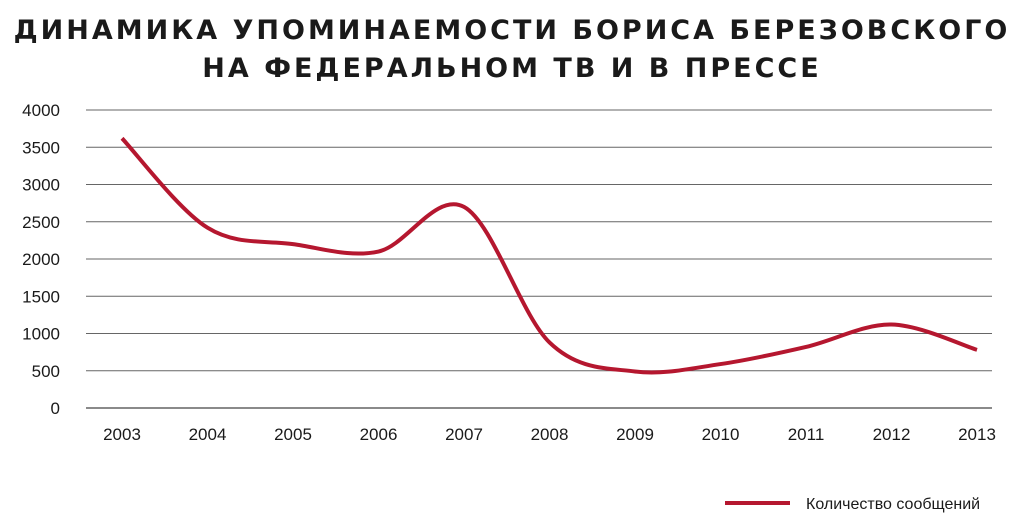  Describe the element at coordinates (293, 434) in the screenshot. I see `x-tick-label: 2005` at that location.